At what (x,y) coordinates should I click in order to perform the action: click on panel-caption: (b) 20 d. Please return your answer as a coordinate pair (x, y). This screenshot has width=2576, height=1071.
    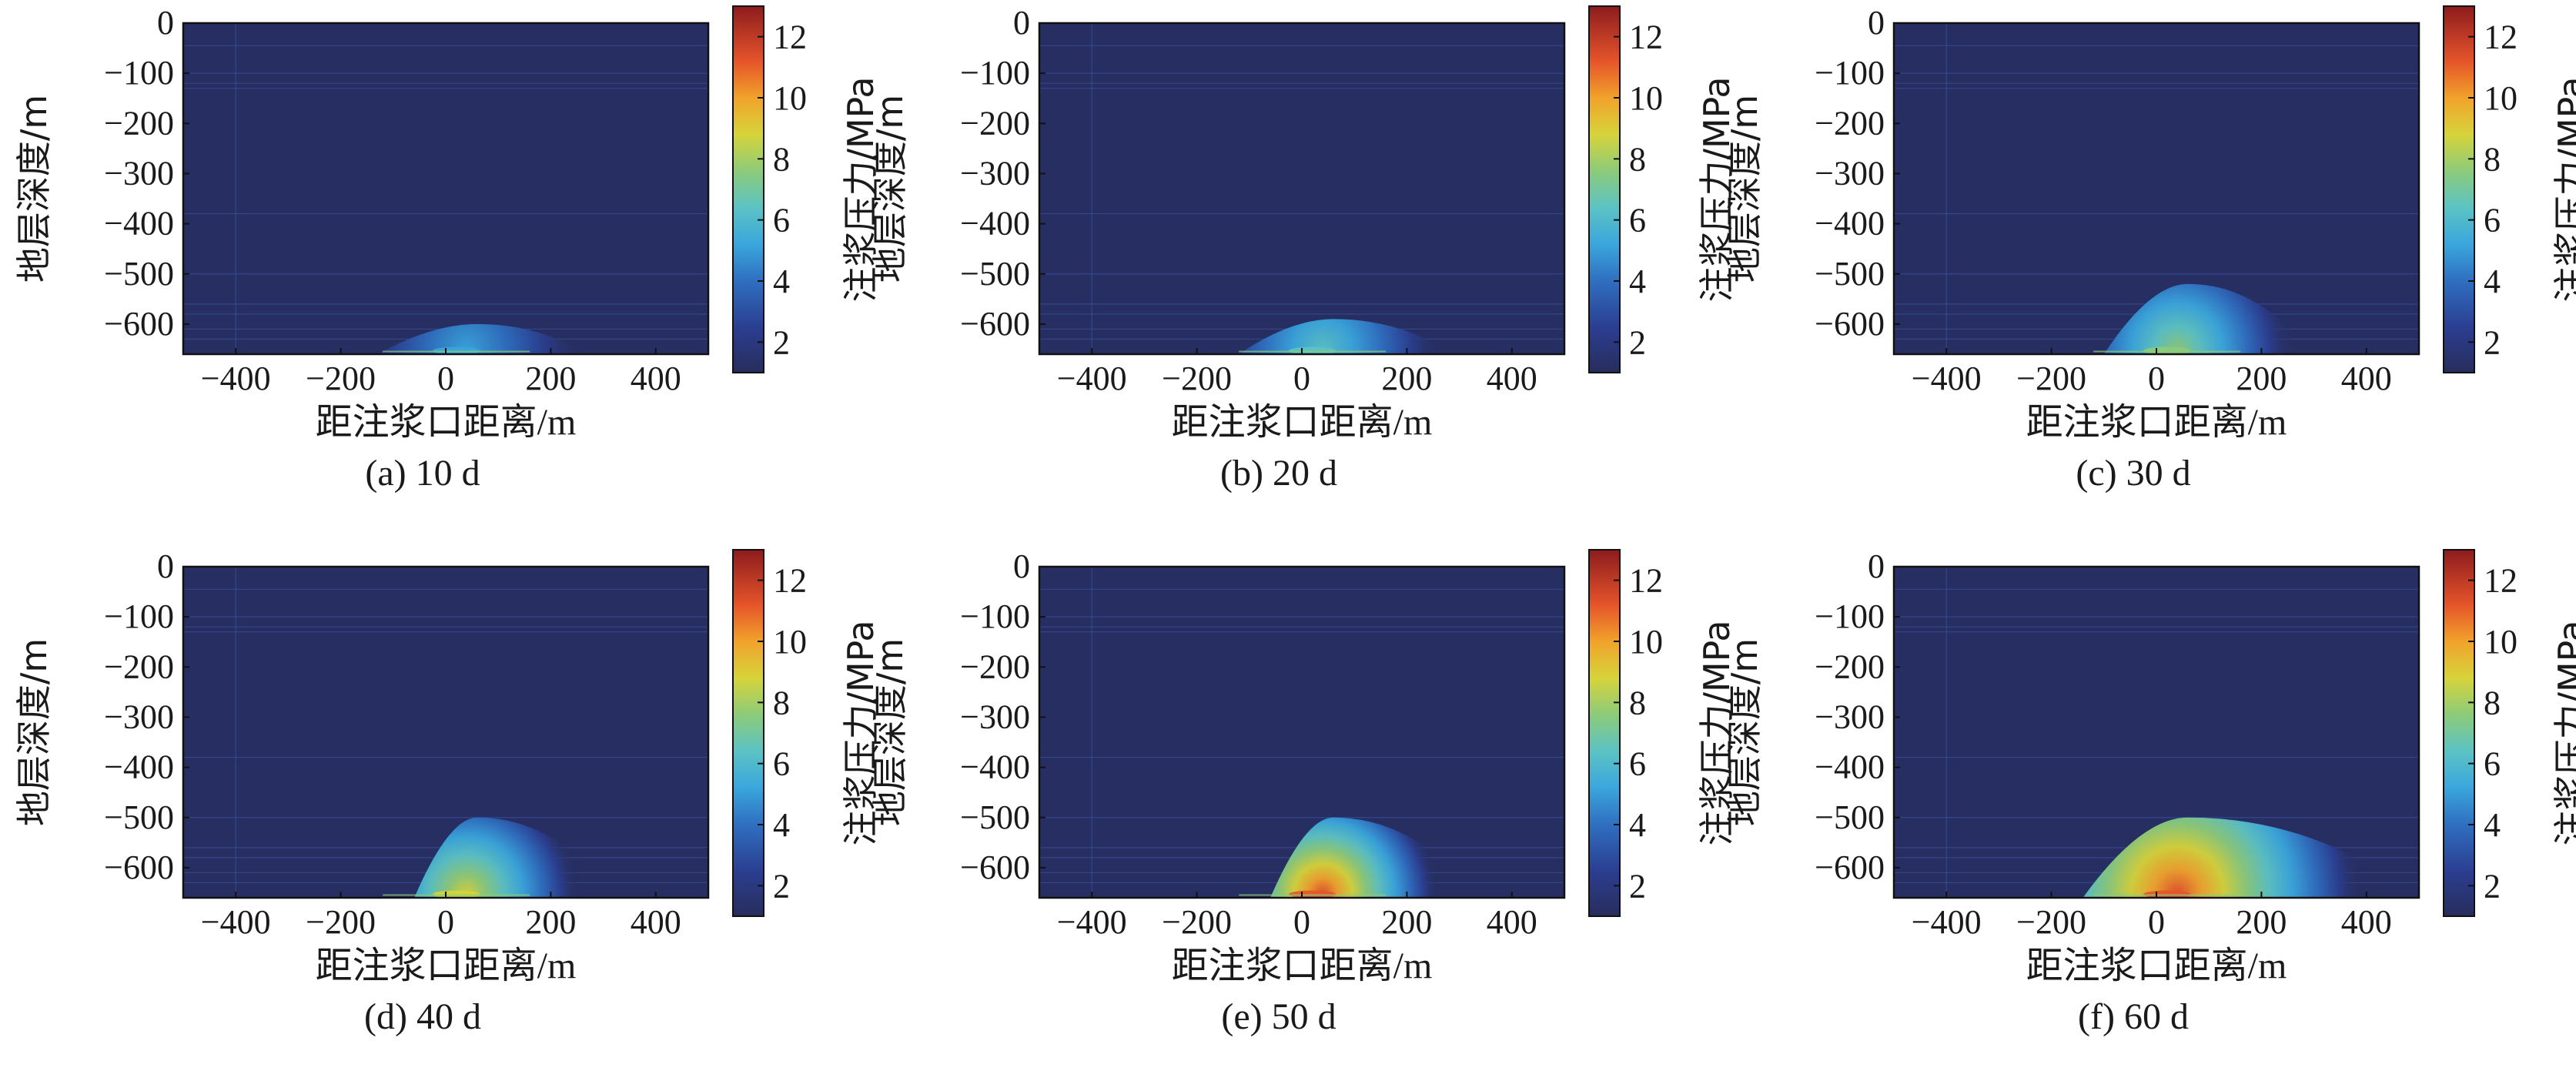
    Looking at the image, I should click on (1279, 473).